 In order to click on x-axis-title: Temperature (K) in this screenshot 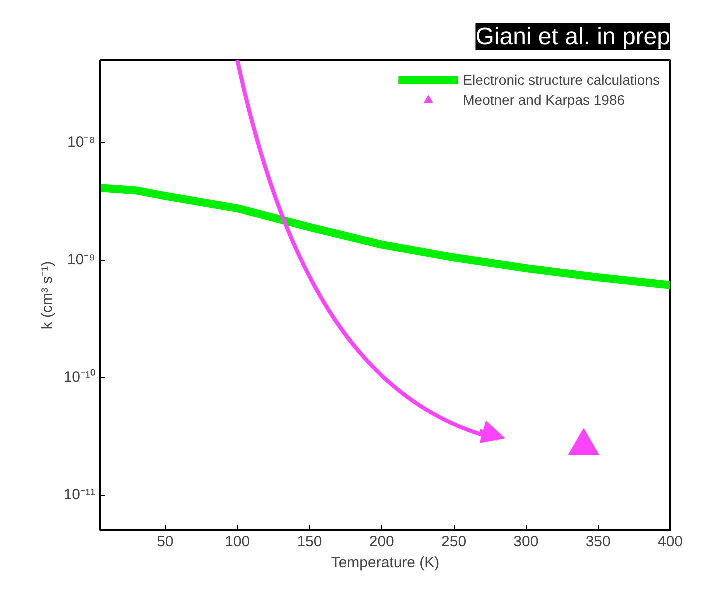, I will do `click(385, 563)`.